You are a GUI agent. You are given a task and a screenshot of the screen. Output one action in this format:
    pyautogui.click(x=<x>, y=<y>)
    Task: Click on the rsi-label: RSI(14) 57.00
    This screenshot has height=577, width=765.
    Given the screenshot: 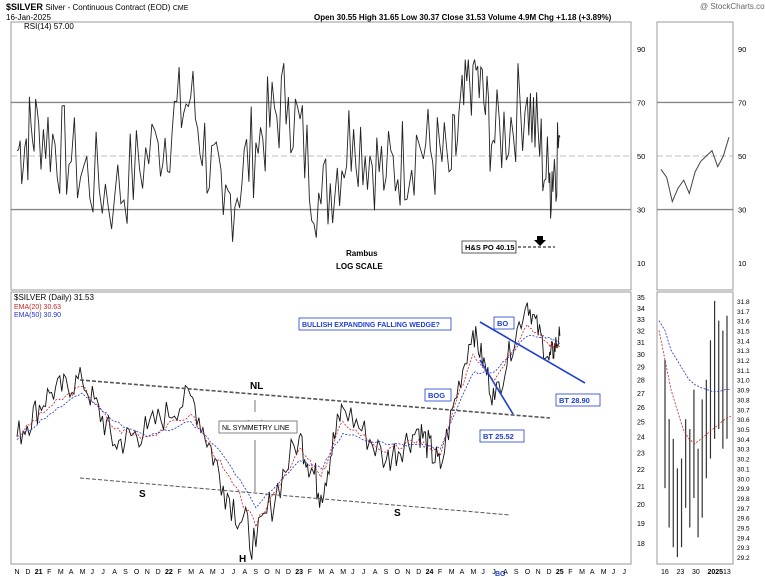 What is the action you would take?
    pyautogui.click(x=49, y=26)
    